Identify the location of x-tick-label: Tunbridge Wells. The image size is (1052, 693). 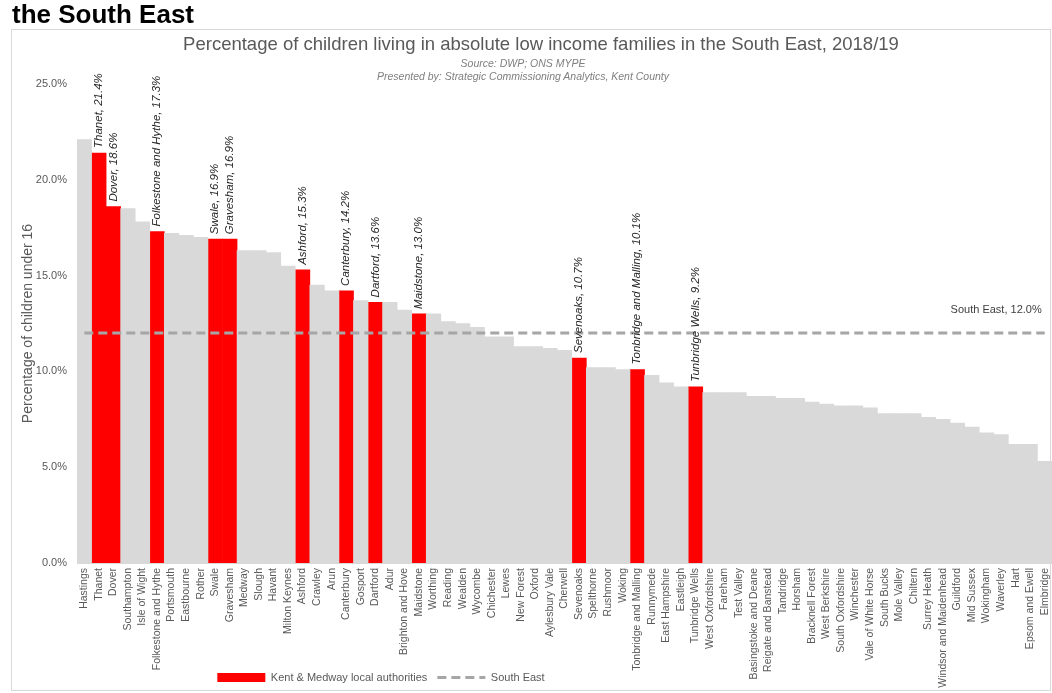
(694, 606).